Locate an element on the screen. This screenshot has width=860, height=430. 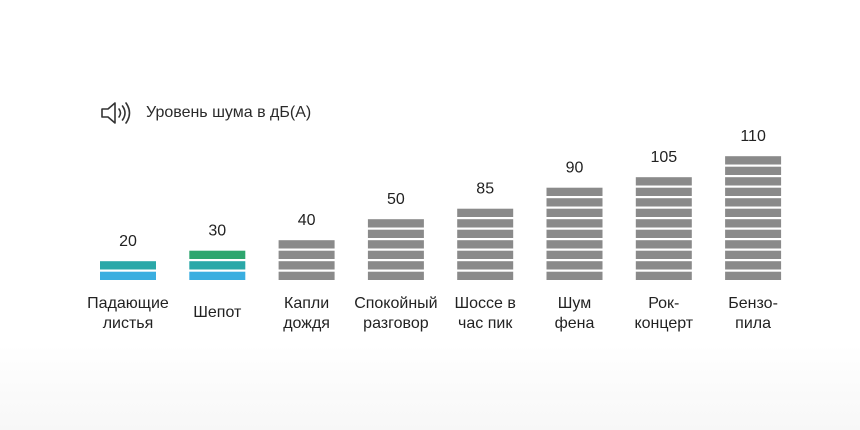
category-label: листья is located at coordinates (128, 323).